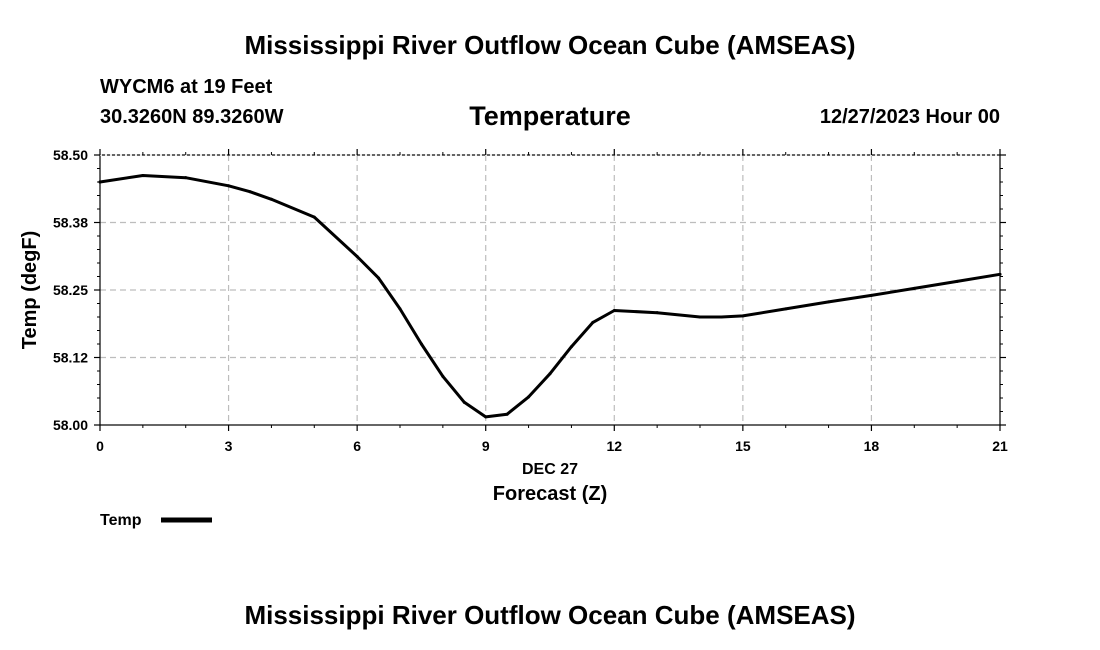 Image resolution: width=1100 pixels, height=650 pixels. Describe the element at coordinates (70, 155) in the screenshot. I see `y-tick-label: 58.50` at that location.